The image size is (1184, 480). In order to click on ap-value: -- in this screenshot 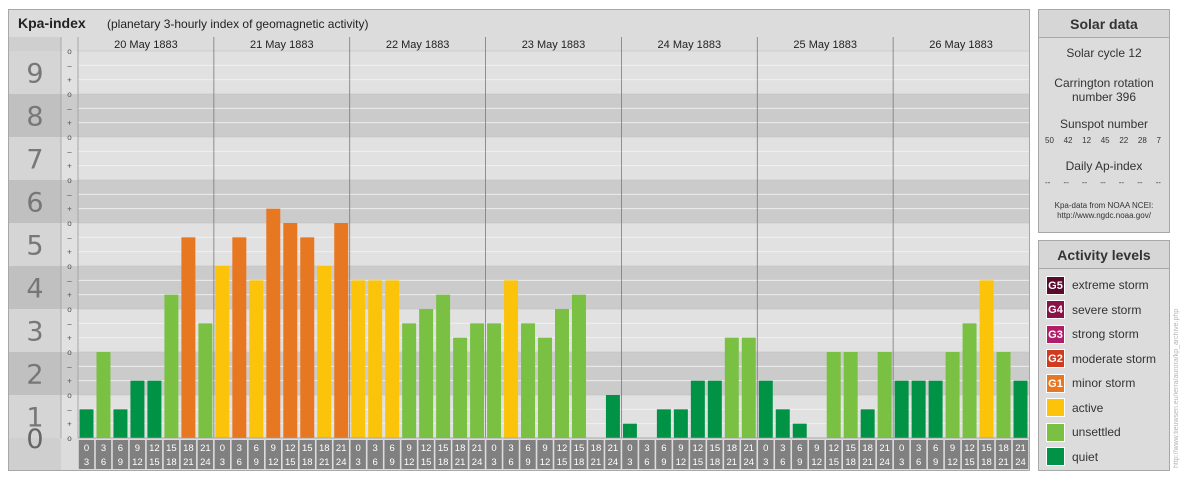, I will do `click(1103, 182)`.